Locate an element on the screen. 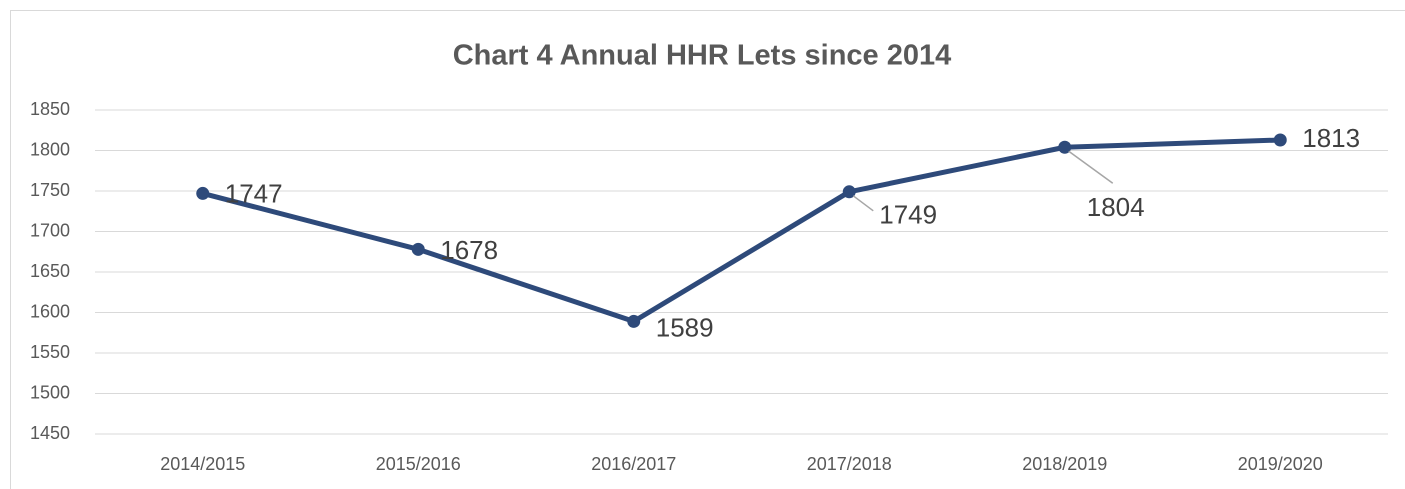  y-tick-label: 1650 is located at coordinates (50, 271).